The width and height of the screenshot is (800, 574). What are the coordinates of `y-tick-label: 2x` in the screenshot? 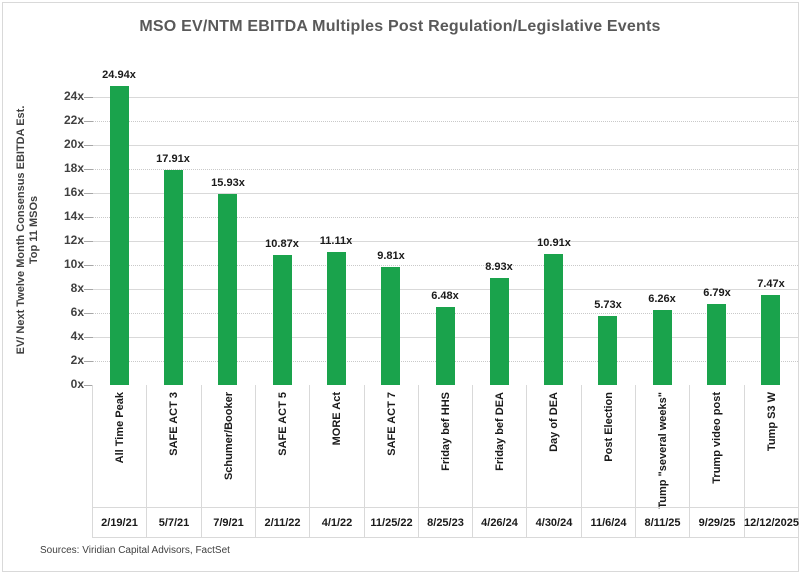 It's located at (77, 360).